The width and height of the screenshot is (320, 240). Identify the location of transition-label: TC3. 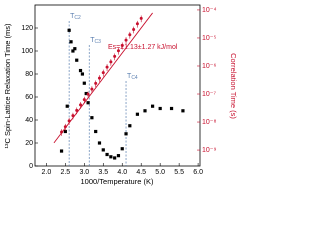
(95, 41).